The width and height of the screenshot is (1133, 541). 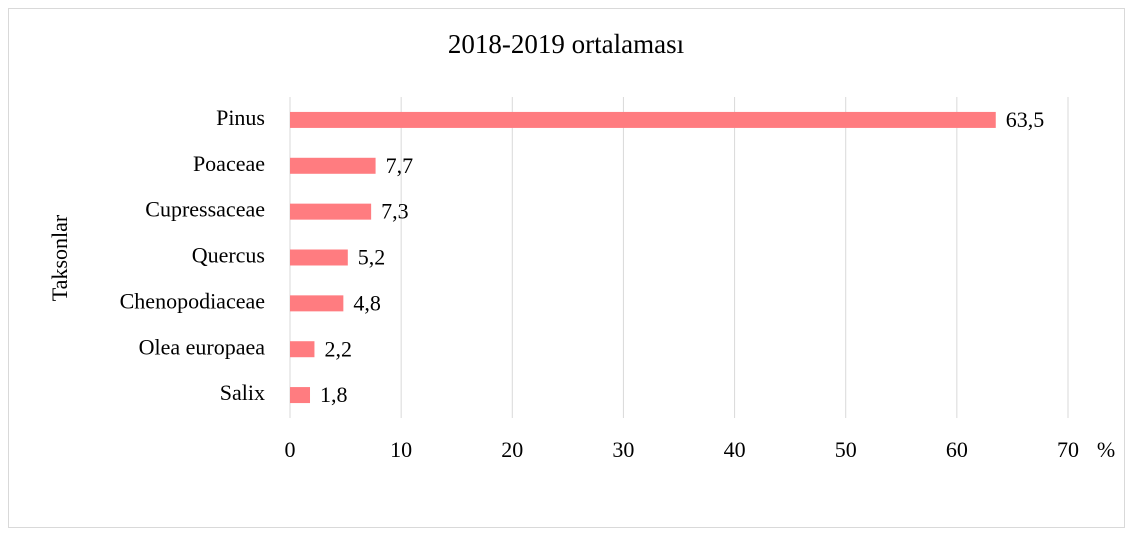 What do you see at coordinates (623, 449) in the screenshot?
I see `x-tick-label: 30` at bounding box center [623, 449].